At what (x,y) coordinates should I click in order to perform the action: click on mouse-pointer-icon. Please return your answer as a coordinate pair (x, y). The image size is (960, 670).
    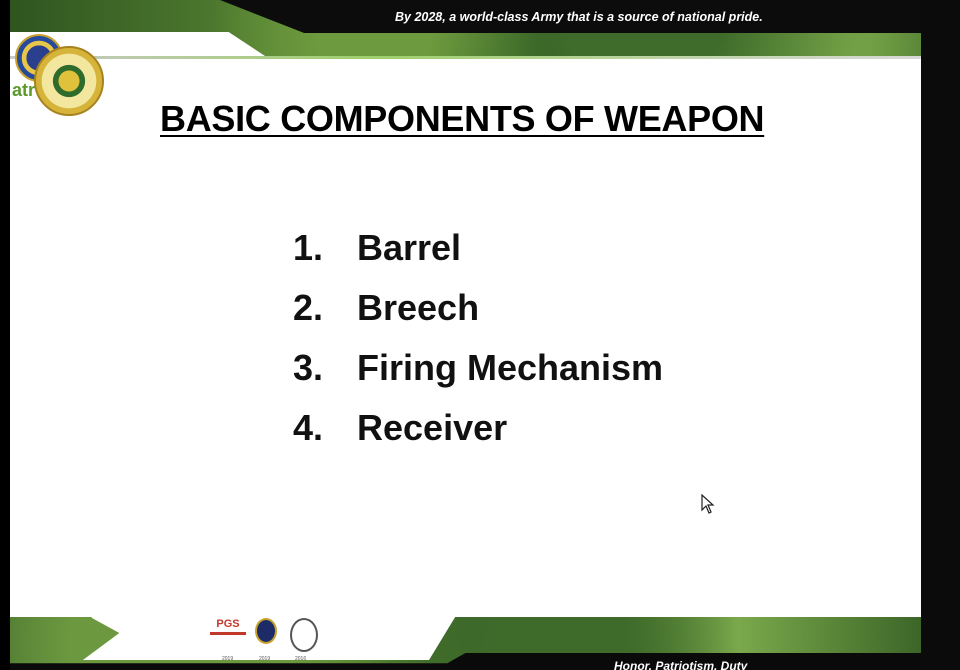
    Looking at the image, I should click on (708, 504).